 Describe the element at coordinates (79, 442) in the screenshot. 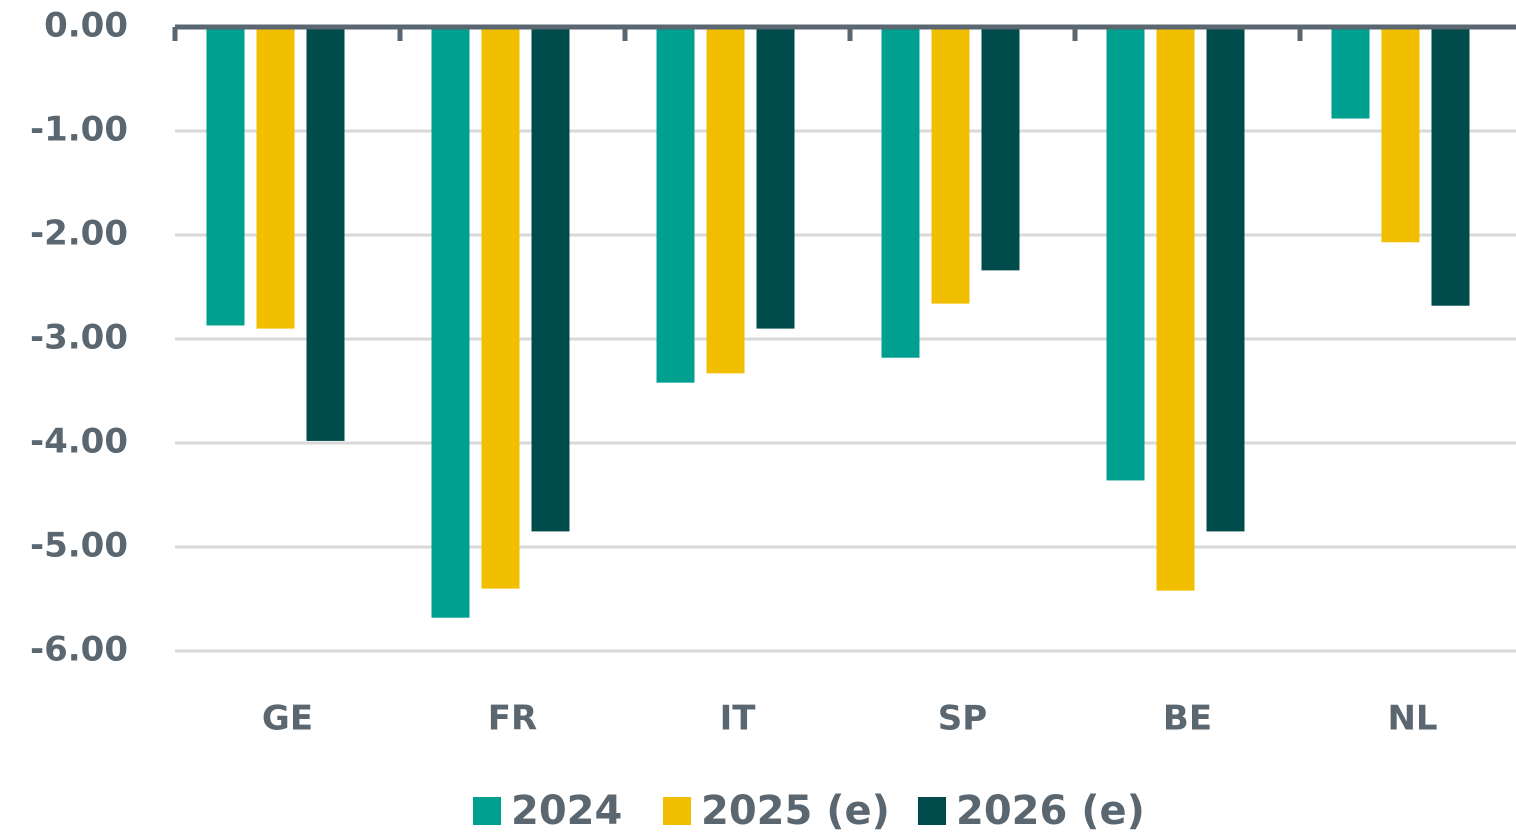

I see `y-tick-label: -4.00` at that location.